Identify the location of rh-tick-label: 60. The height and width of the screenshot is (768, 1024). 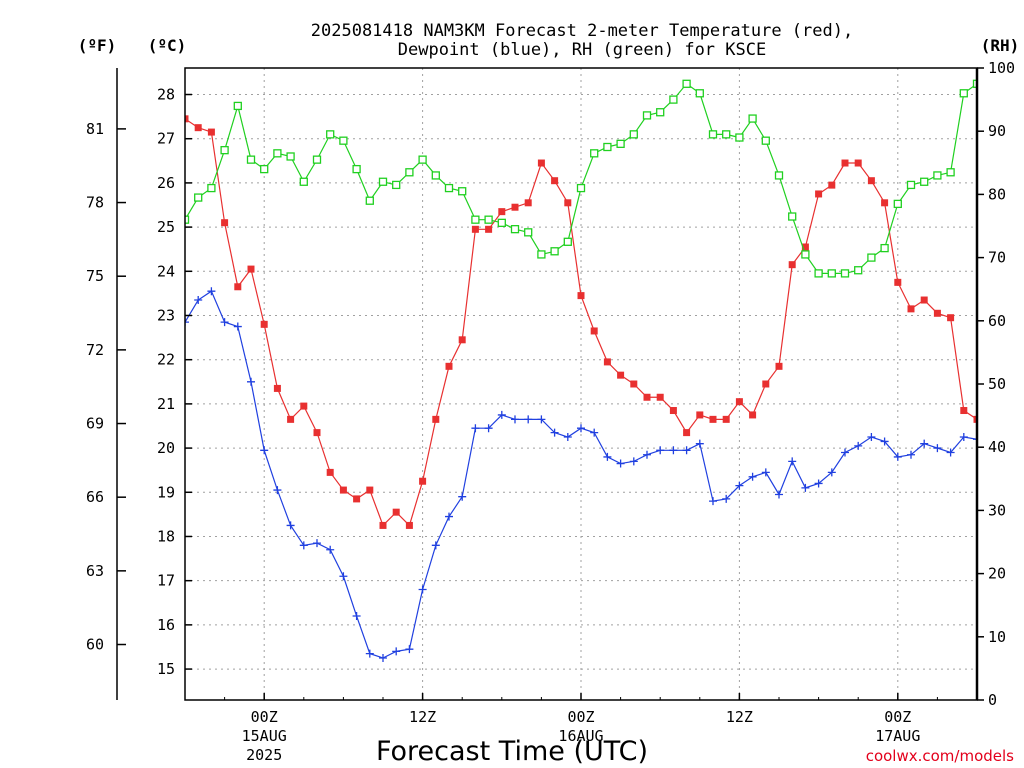
(997, 321).